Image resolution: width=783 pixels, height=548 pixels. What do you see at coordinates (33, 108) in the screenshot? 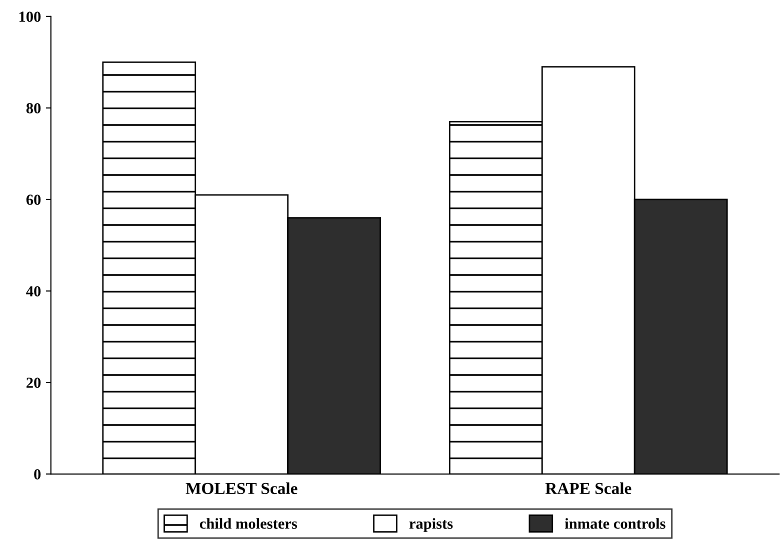
I see `y-tick-label: 80` at bounding box center [33, 108].